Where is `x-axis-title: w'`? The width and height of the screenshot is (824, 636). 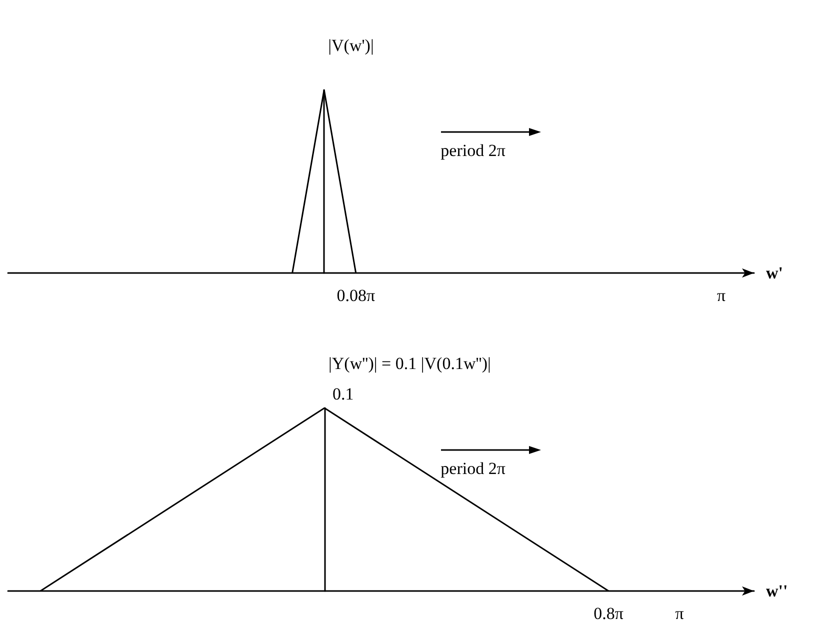
x-axis-title: w' is located at coordinates (774, 273).